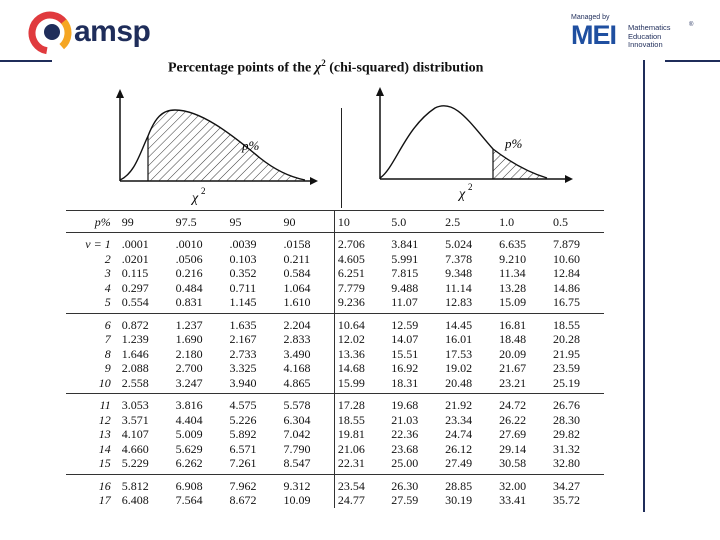 The image size is (720, 540). Describe the element at coordinates (50, 33) in the screenshot. I see `amsp-logo-mark-icon` at that location.